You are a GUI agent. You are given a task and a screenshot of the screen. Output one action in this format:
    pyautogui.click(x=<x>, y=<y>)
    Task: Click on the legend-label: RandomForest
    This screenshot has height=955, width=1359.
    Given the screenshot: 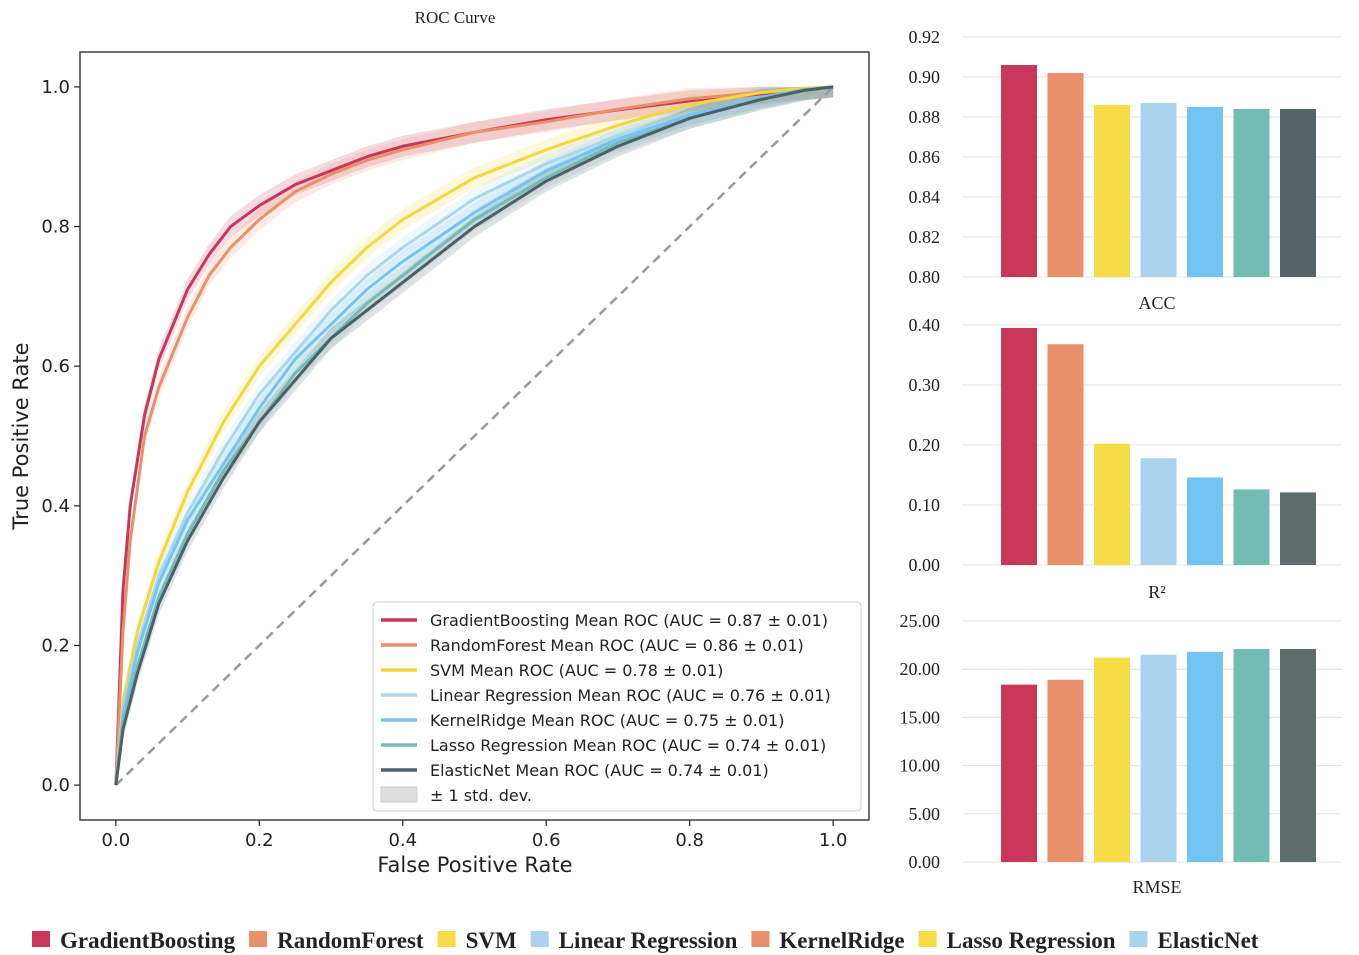 What is the action you would take?
    pyautogui.click(x=350, y=940)
    